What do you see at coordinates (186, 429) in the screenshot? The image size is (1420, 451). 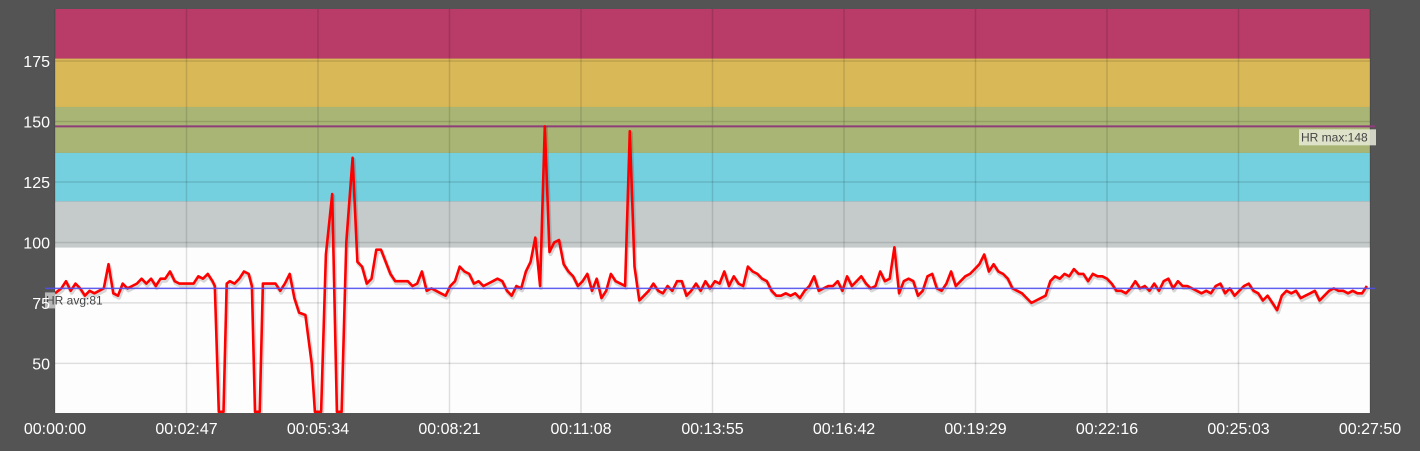 I see `x-tick-label: 00:02:47` at bounding box center [186, 429].